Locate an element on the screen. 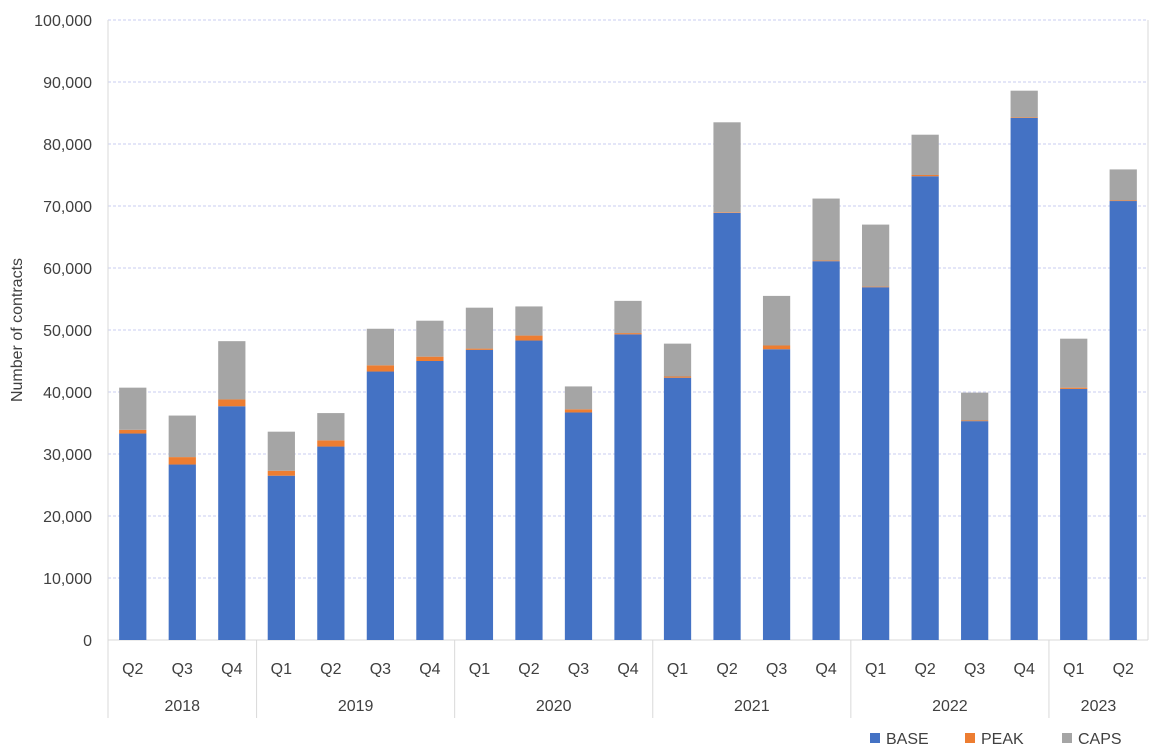 This screenshot has height=750, width=1161. legend-label-caps: CAPS is located at coordinates (1100, 739).